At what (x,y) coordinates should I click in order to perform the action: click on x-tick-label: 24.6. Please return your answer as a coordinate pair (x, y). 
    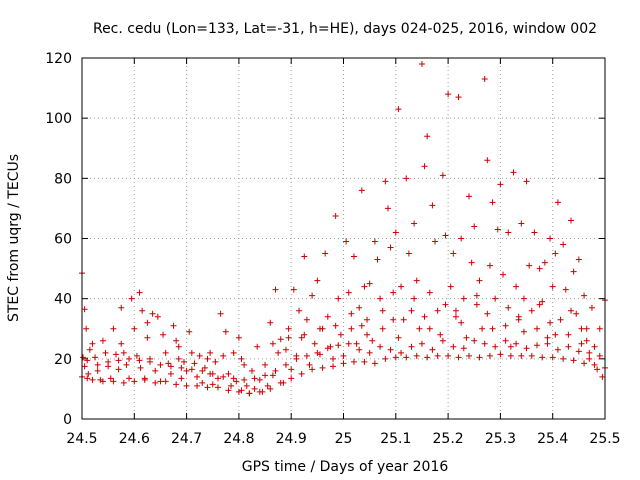
    Looking at the image, I should click on (134, 439).